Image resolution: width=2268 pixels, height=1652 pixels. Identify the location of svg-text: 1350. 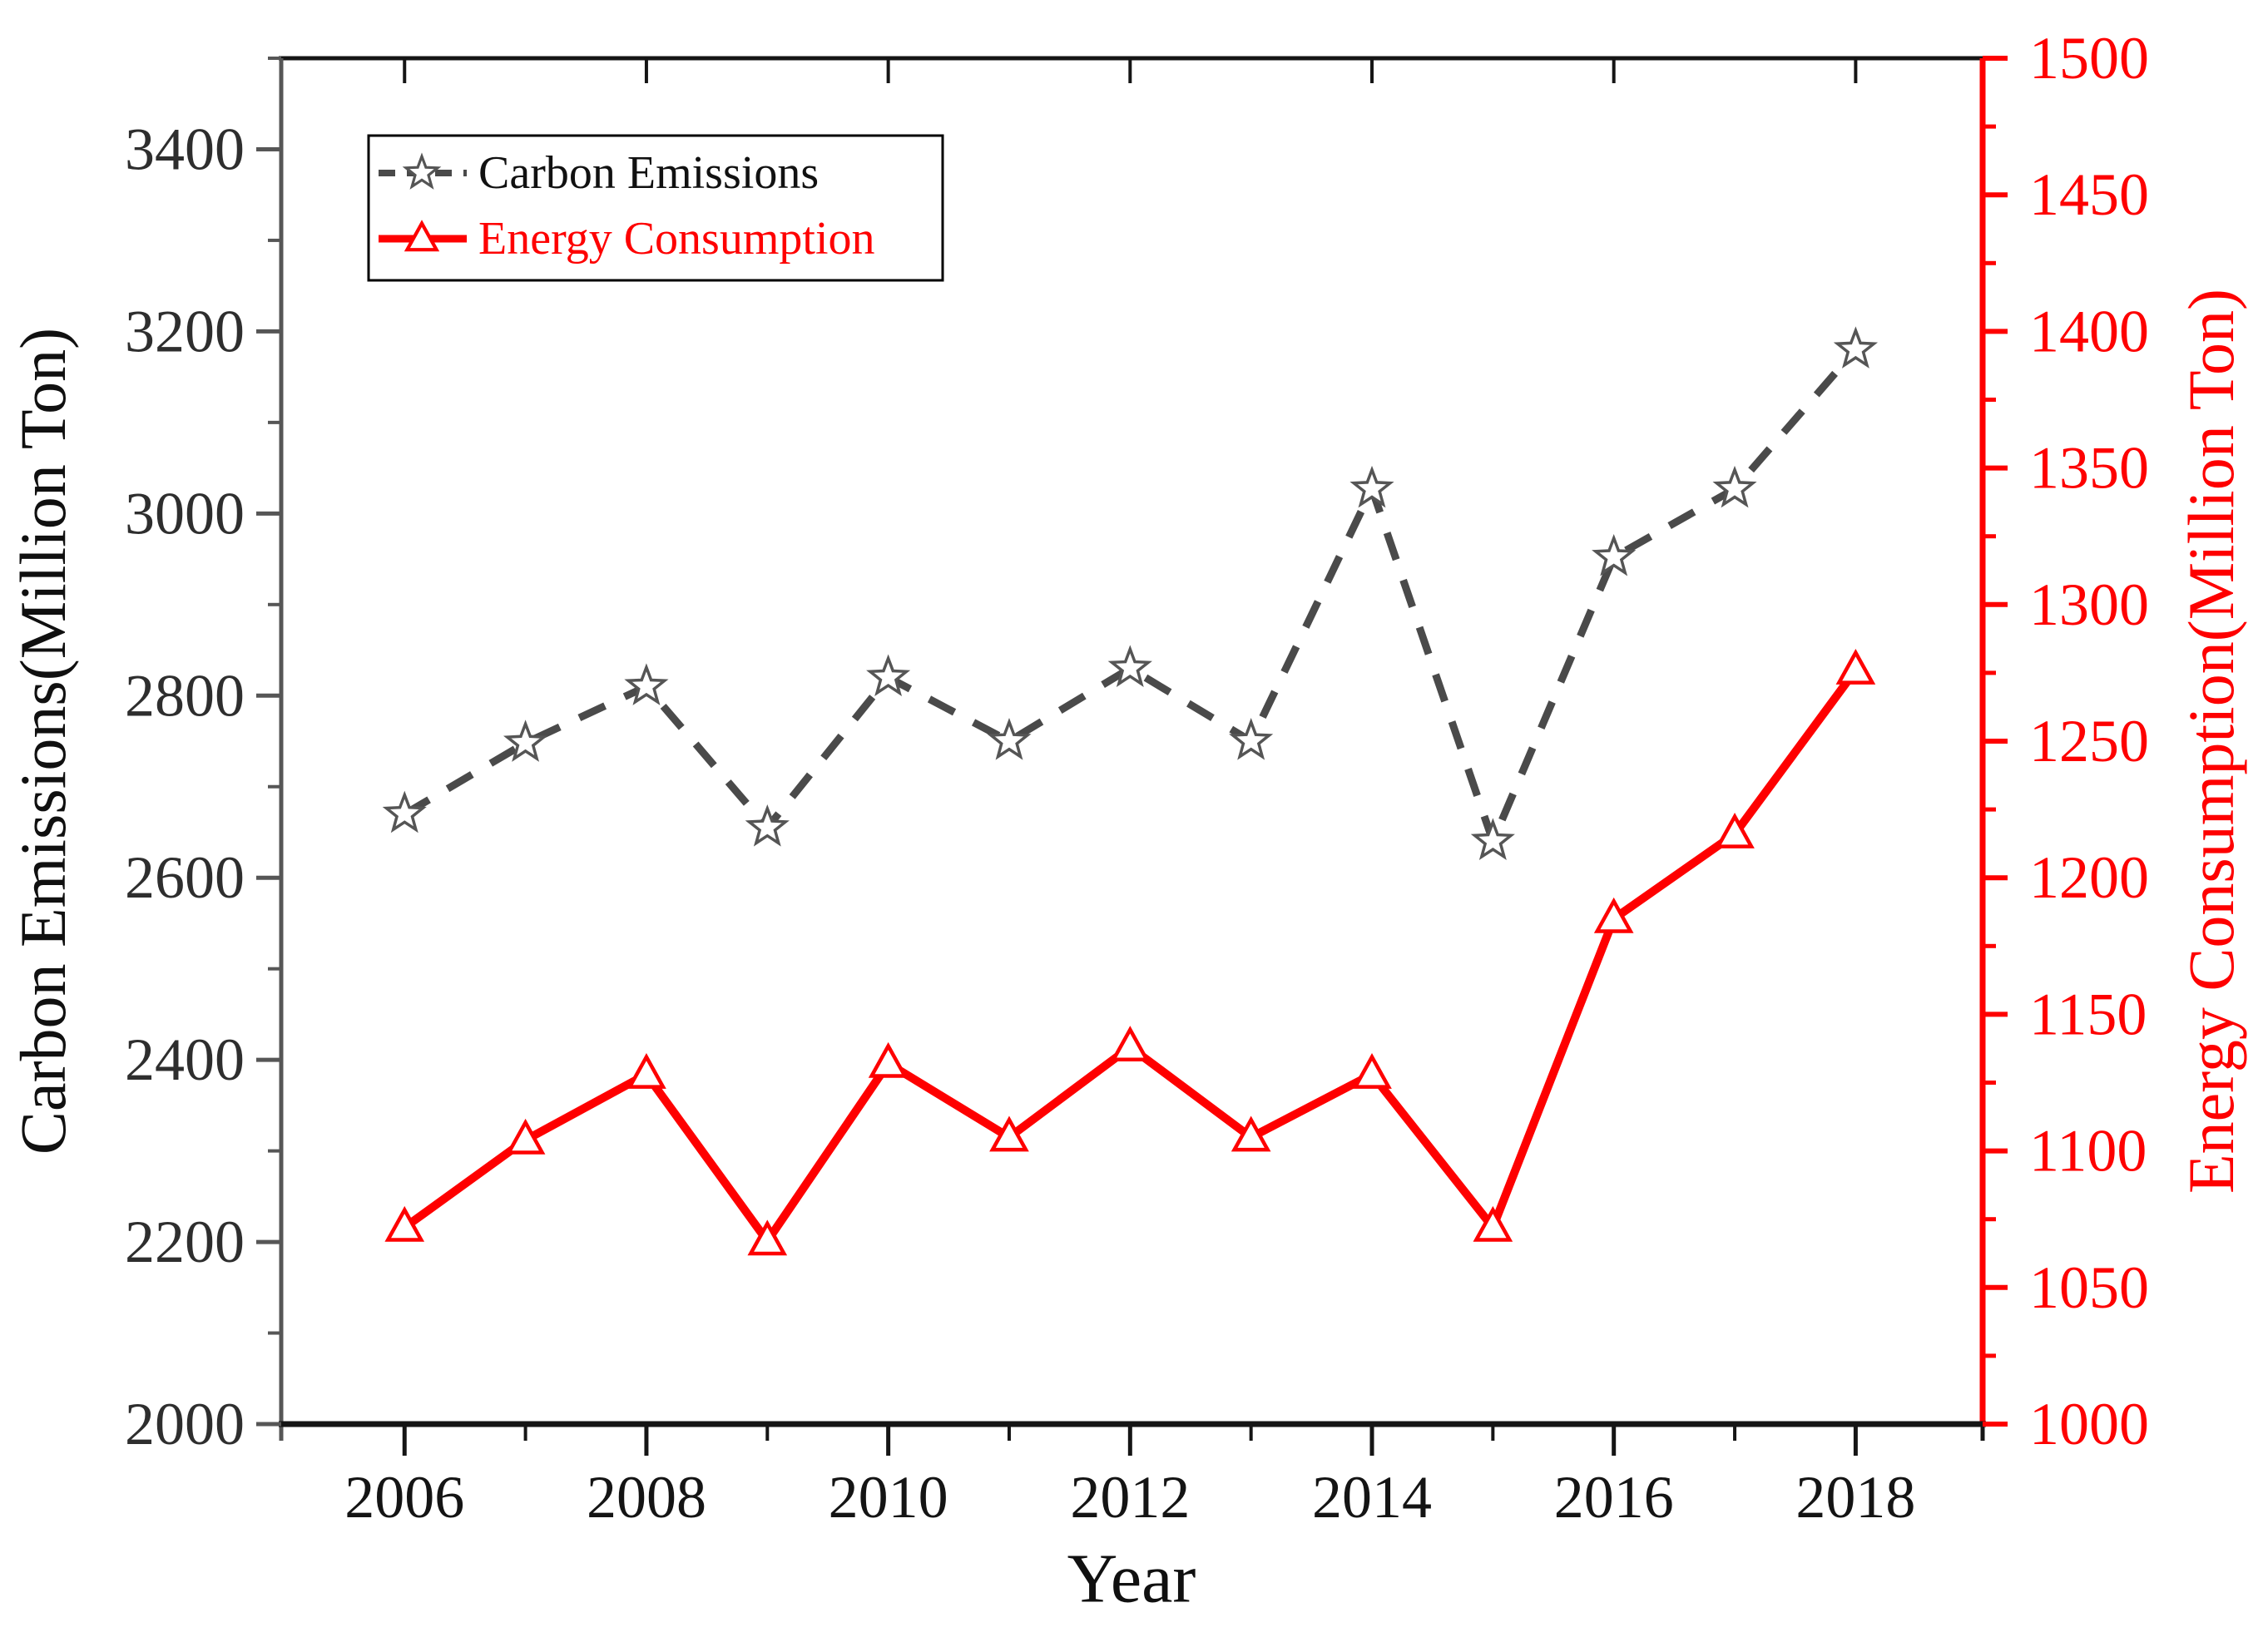
(2089, 469).